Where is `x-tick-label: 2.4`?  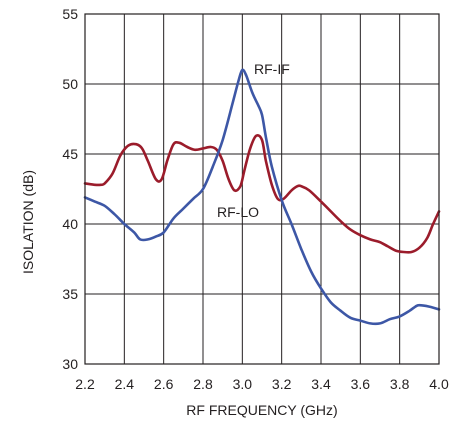 x-tick-label: 2.4 is located at coordinates (125, 384).